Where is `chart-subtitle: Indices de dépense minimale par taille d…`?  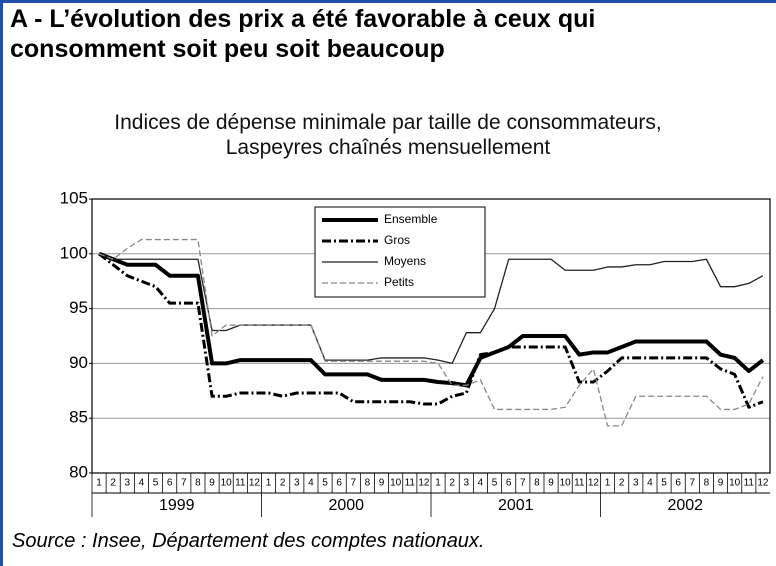 chart-subtitle: Indices de dépense minimale par taille d… is located at coordinates (388, 135).